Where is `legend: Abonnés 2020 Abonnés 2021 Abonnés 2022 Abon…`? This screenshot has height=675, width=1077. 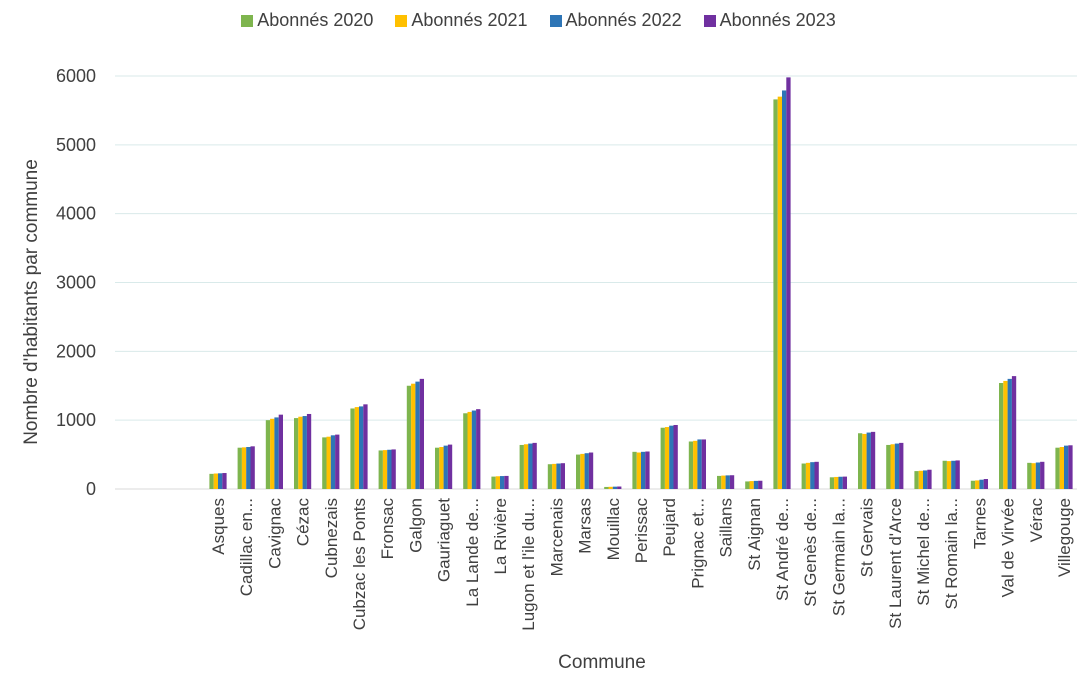
legend: Abonnés 2020 Abonnés 2021 Abonnés 2022 Abon… is located at coordinates (538, 20).